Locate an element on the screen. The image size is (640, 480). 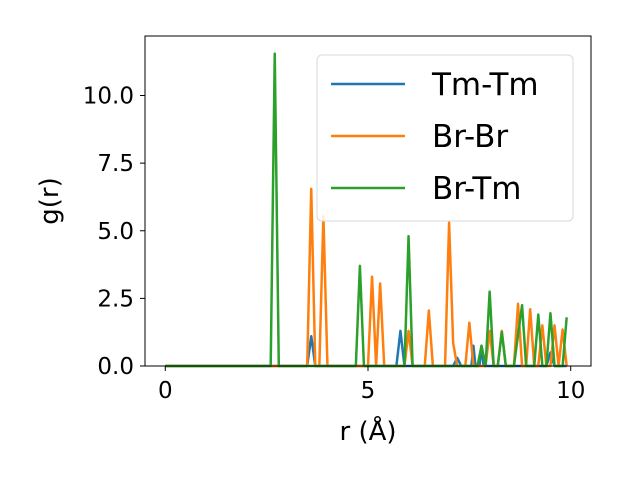
x-axis-ticks: 0 5 10 is located at coordinates (371, 385).